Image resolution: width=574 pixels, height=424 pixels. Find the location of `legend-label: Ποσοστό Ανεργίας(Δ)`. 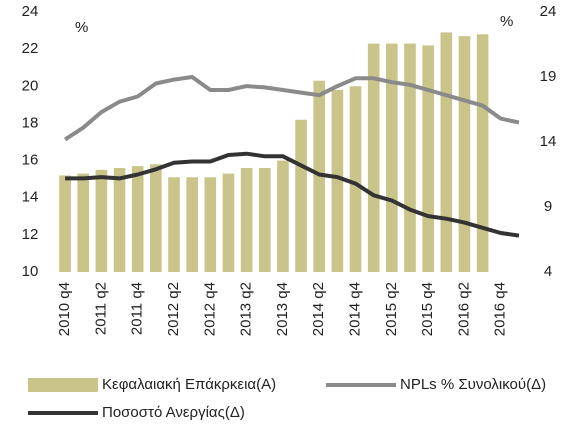

legend-label: Ποσοστό Ανεργίας(Δ) is located at coordinates (173, 412).